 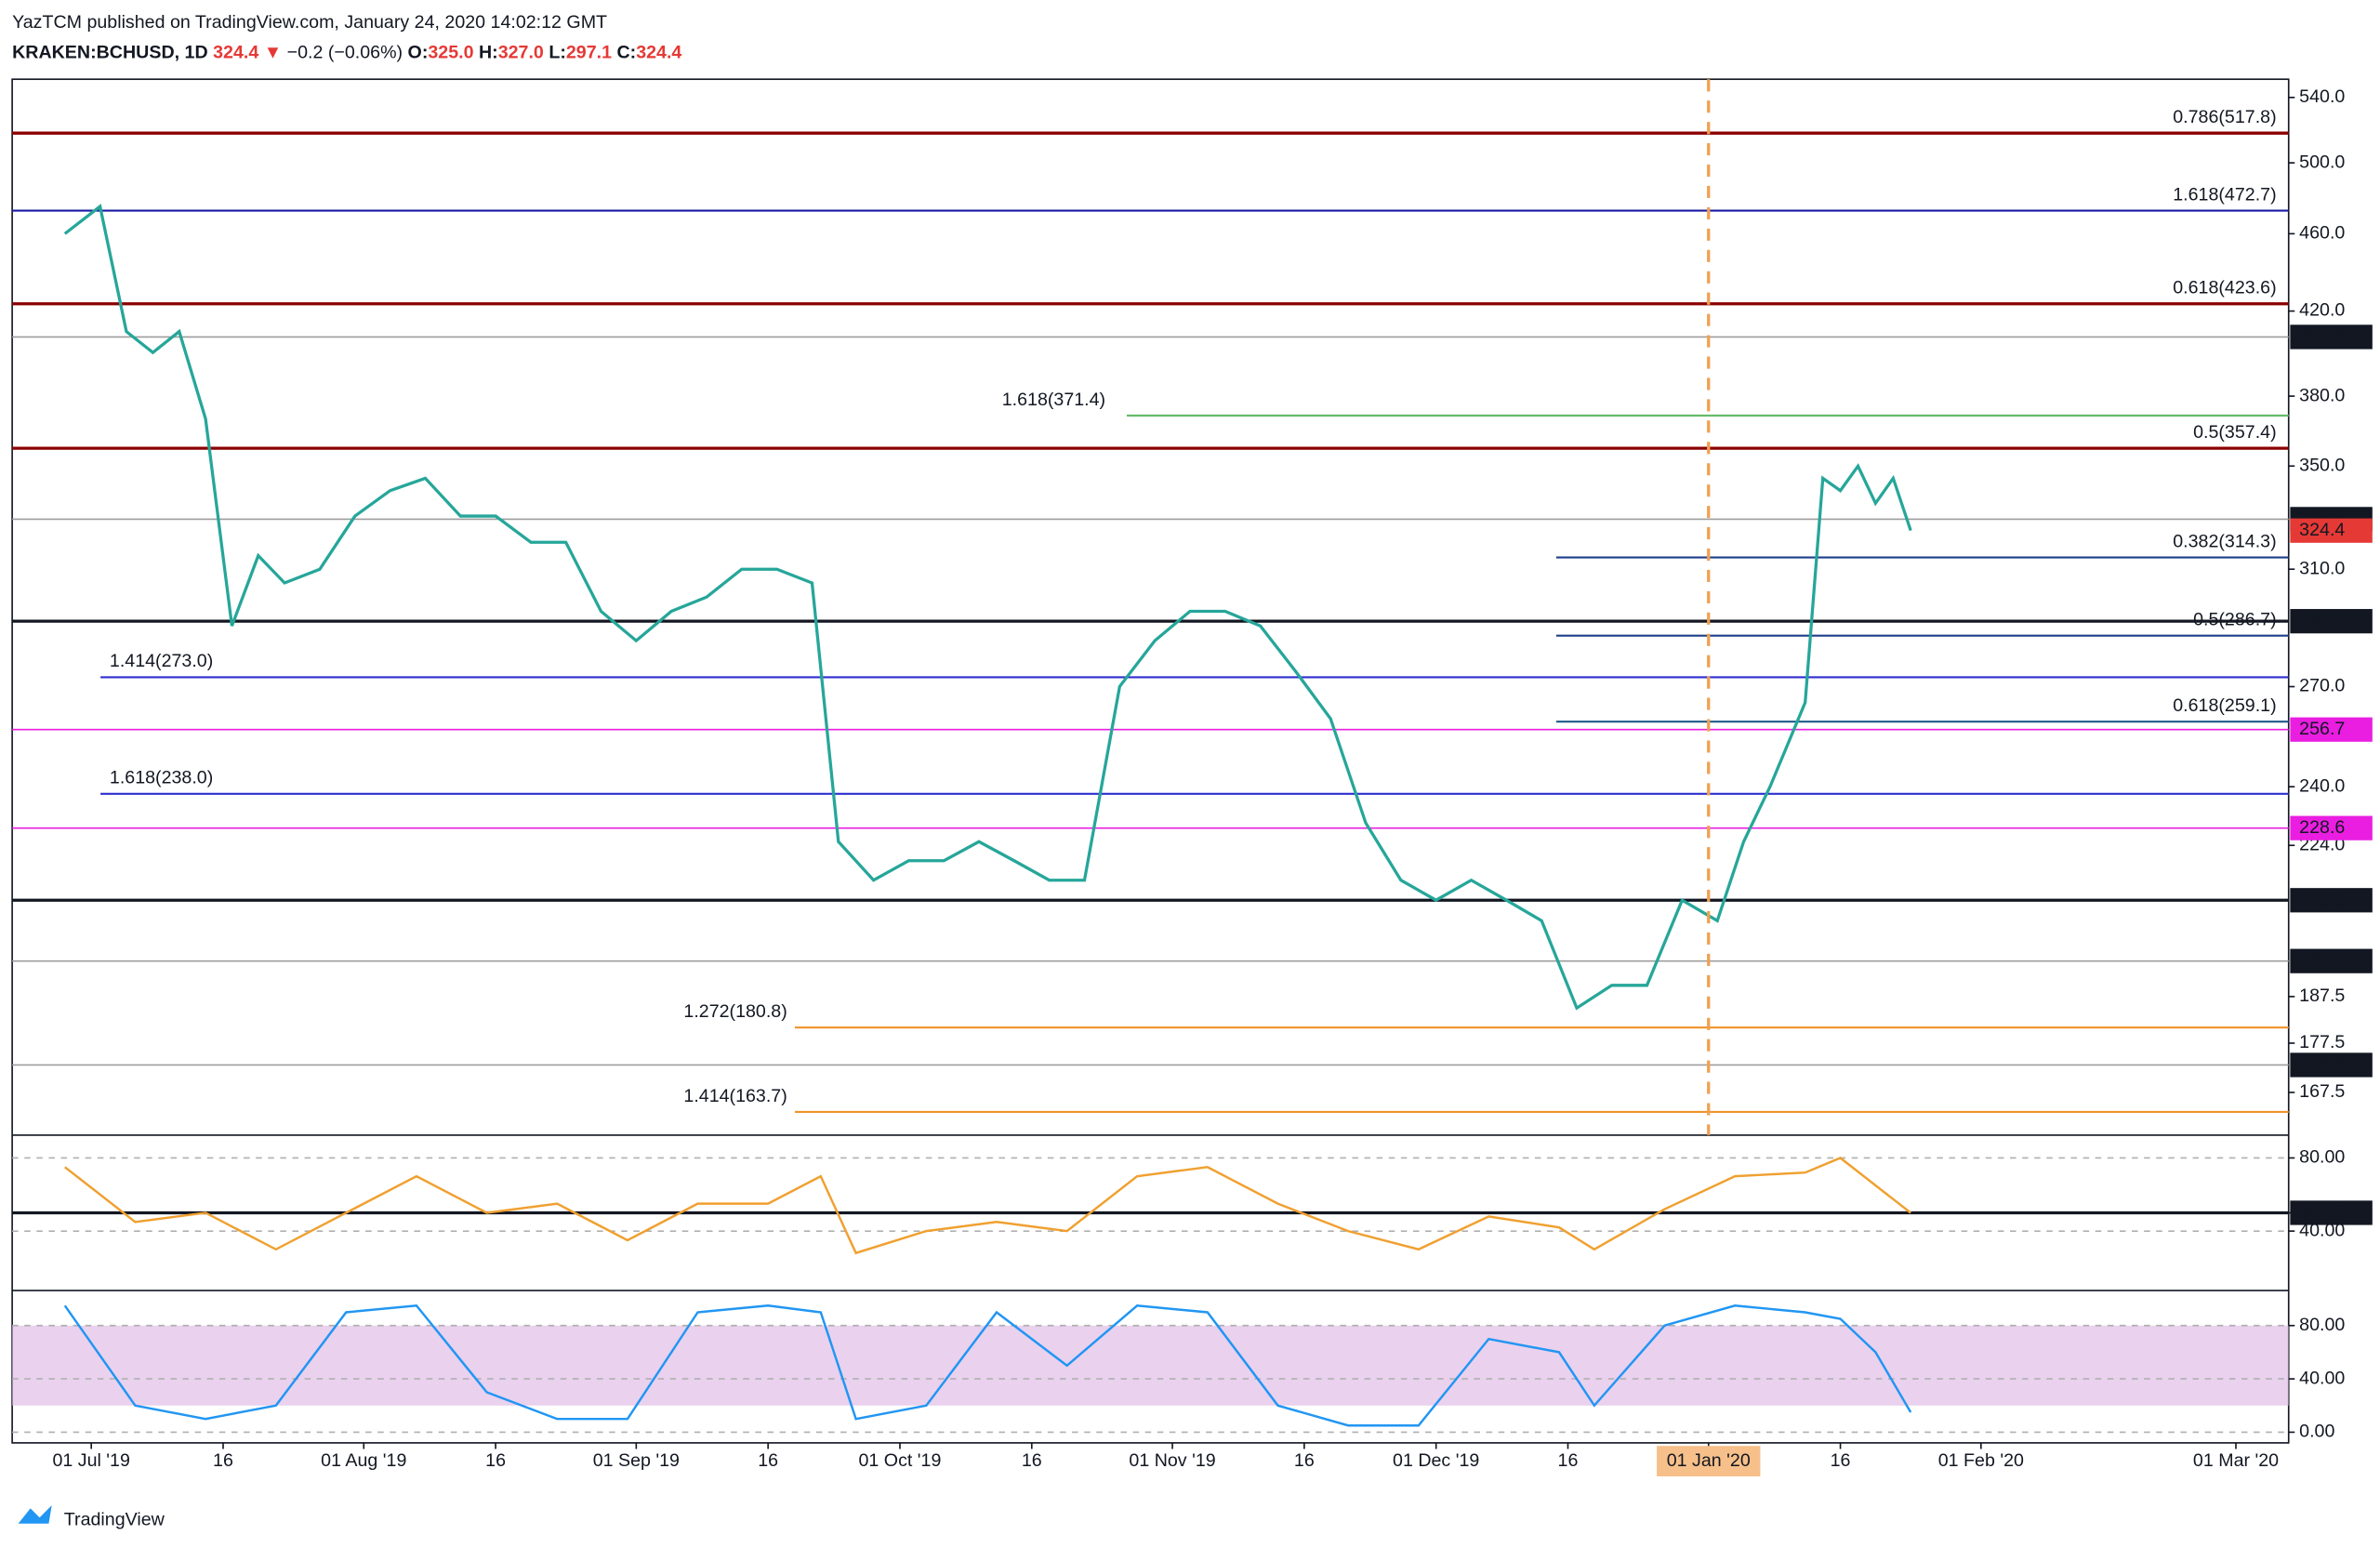 What do you see at coordinates (2224, 705) in the screenshot?
I see `level-label: 0.618(259.1)` at bounding box center [2224, 705].